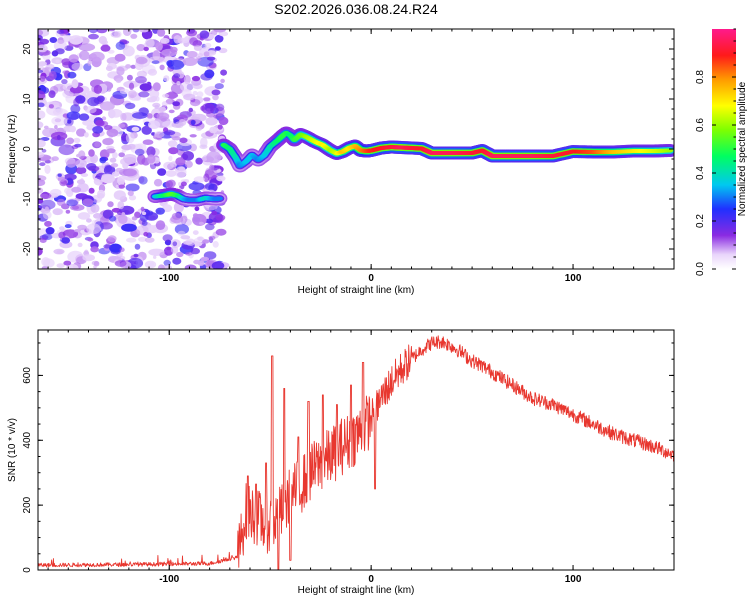 This screenshot has height=600, width=750. Describe the element at coordinates (12, 149) in the screenshot. I see `spectrogram-y-label: Frequency (Hz)` at that location.